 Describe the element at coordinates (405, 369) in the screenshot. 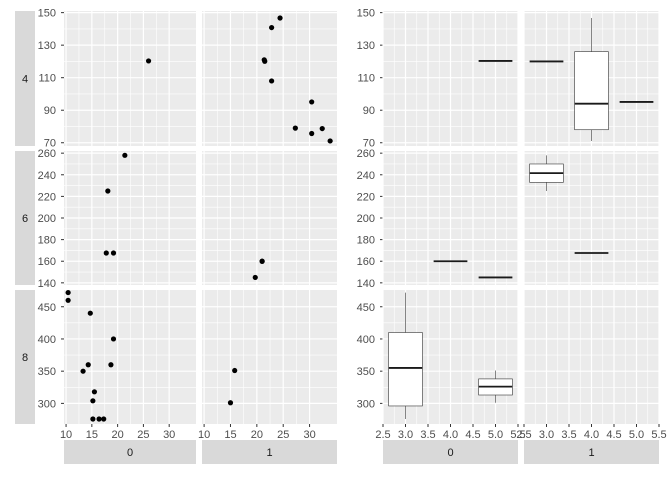

I see `boxplot-iqr-box` at that location.